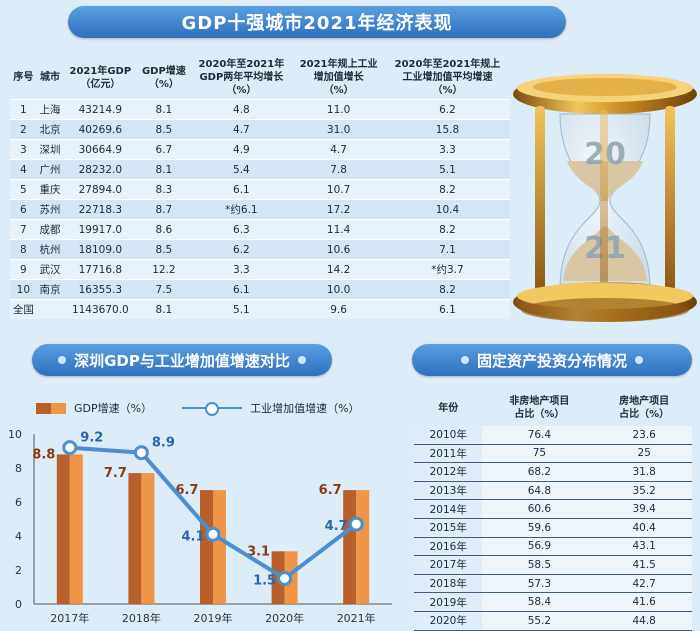  Describe the element at coordinates (539, 528) in the screenshot. I see `investment-cell-non-real-estate: 59.6` at that location.